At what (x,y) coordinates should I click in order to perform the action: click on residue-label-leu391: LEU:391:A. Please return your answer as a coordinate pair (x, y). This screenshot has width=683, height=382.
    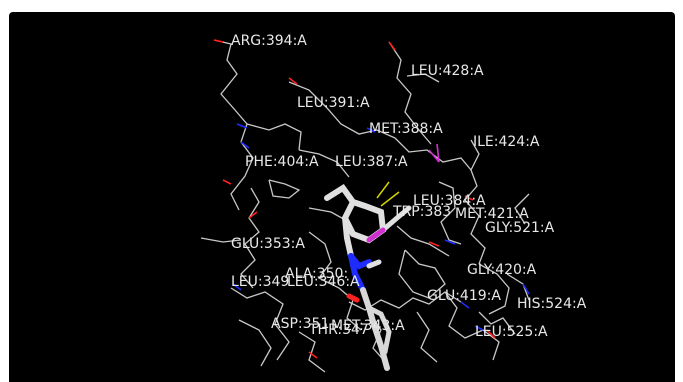
    Looking at the image, I should click on (333, 103).